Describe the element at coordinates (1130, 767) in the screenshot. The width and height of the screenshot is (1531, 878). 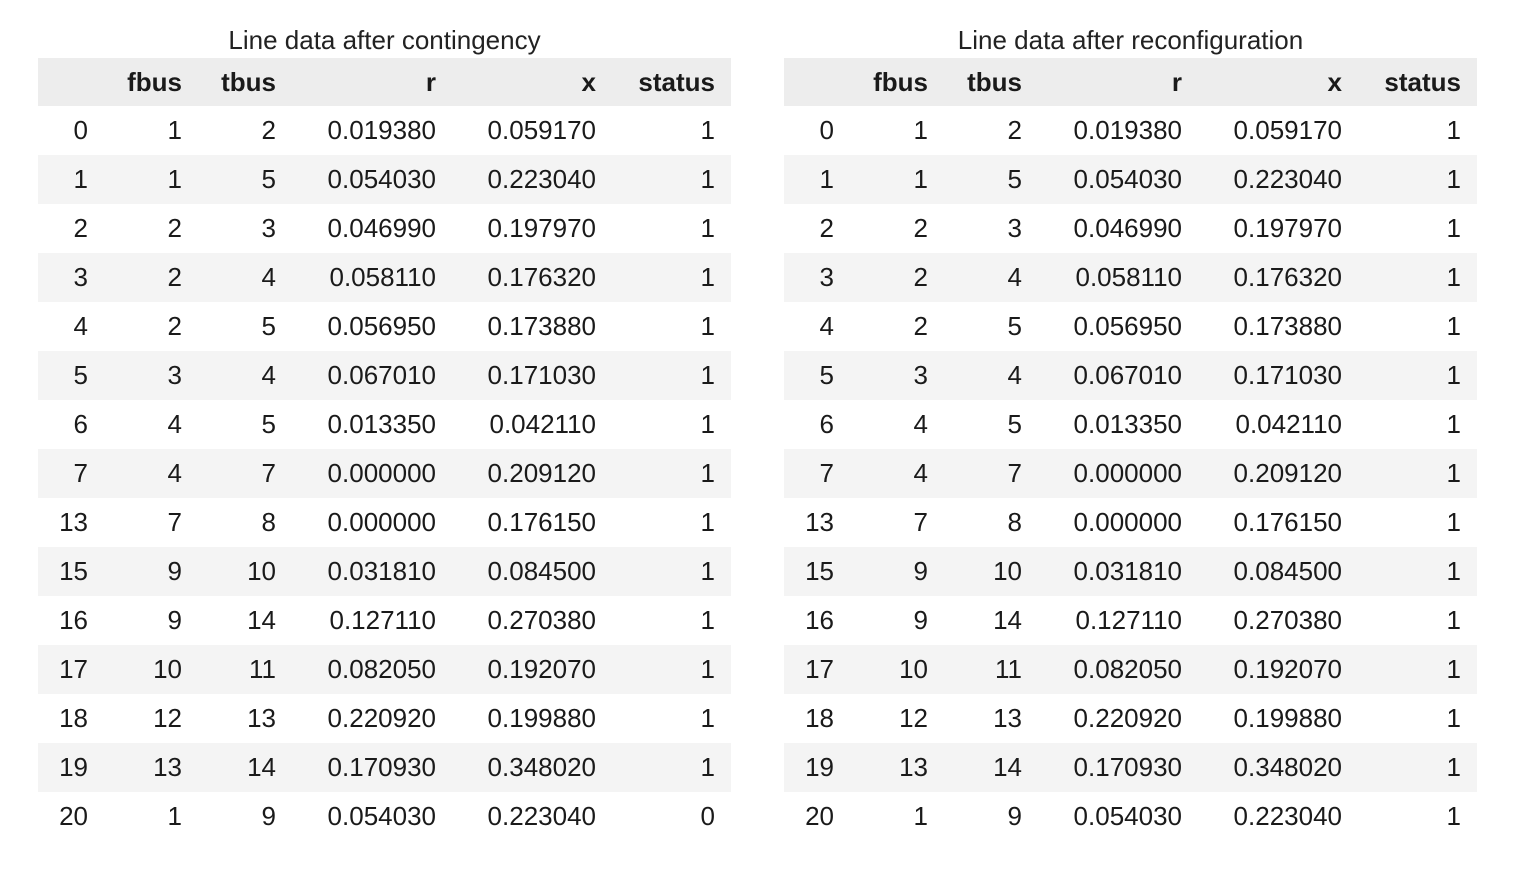
I see `table-row: 19 13 14 0.170930 0.348020 1` at that location.